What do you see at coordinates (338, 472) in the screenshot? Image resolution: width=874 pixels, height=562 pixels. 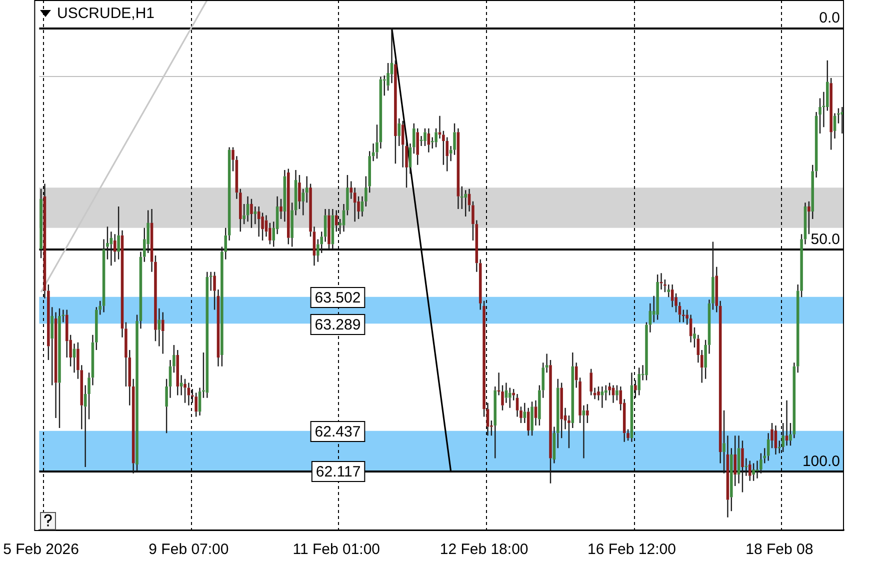 I see `y-tick-label: 62.117` at bounding box center [338, 472].